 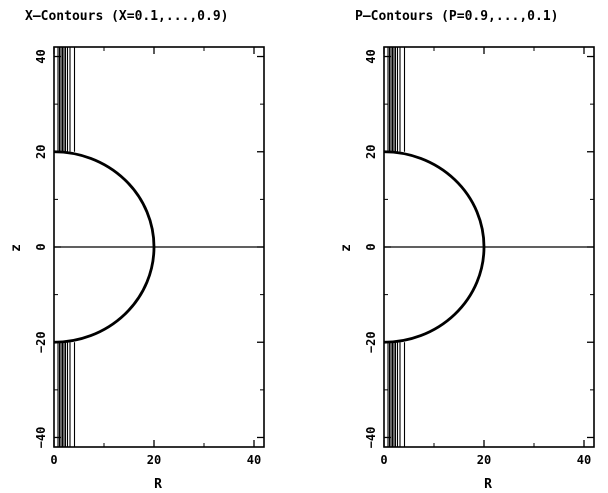 What do you see at coordinates (127, 16) in the screenshot?
I see `x-contours-title: X–Contours (X=0.1,...,0.9)` at bounding box center [127, 16].